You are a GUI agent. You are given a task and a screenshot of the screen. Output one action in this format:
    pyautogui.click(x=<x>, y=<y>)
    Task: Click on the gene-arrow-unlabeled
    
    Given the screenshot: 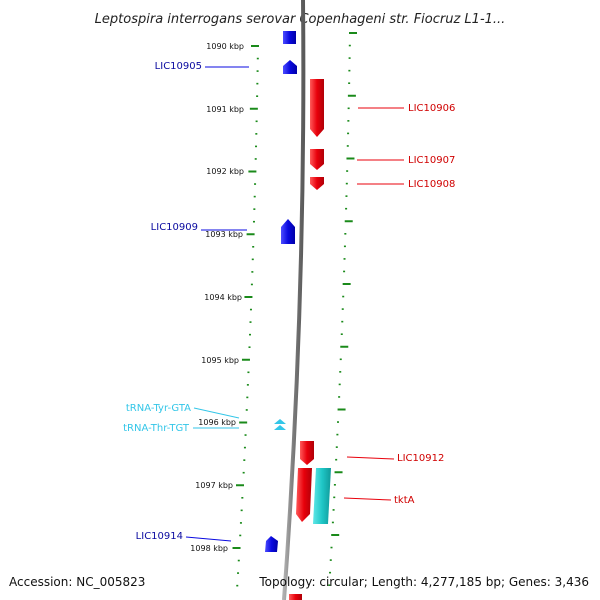 What is the action you would take?
    pyautogui.click(x=289, y=37)
    